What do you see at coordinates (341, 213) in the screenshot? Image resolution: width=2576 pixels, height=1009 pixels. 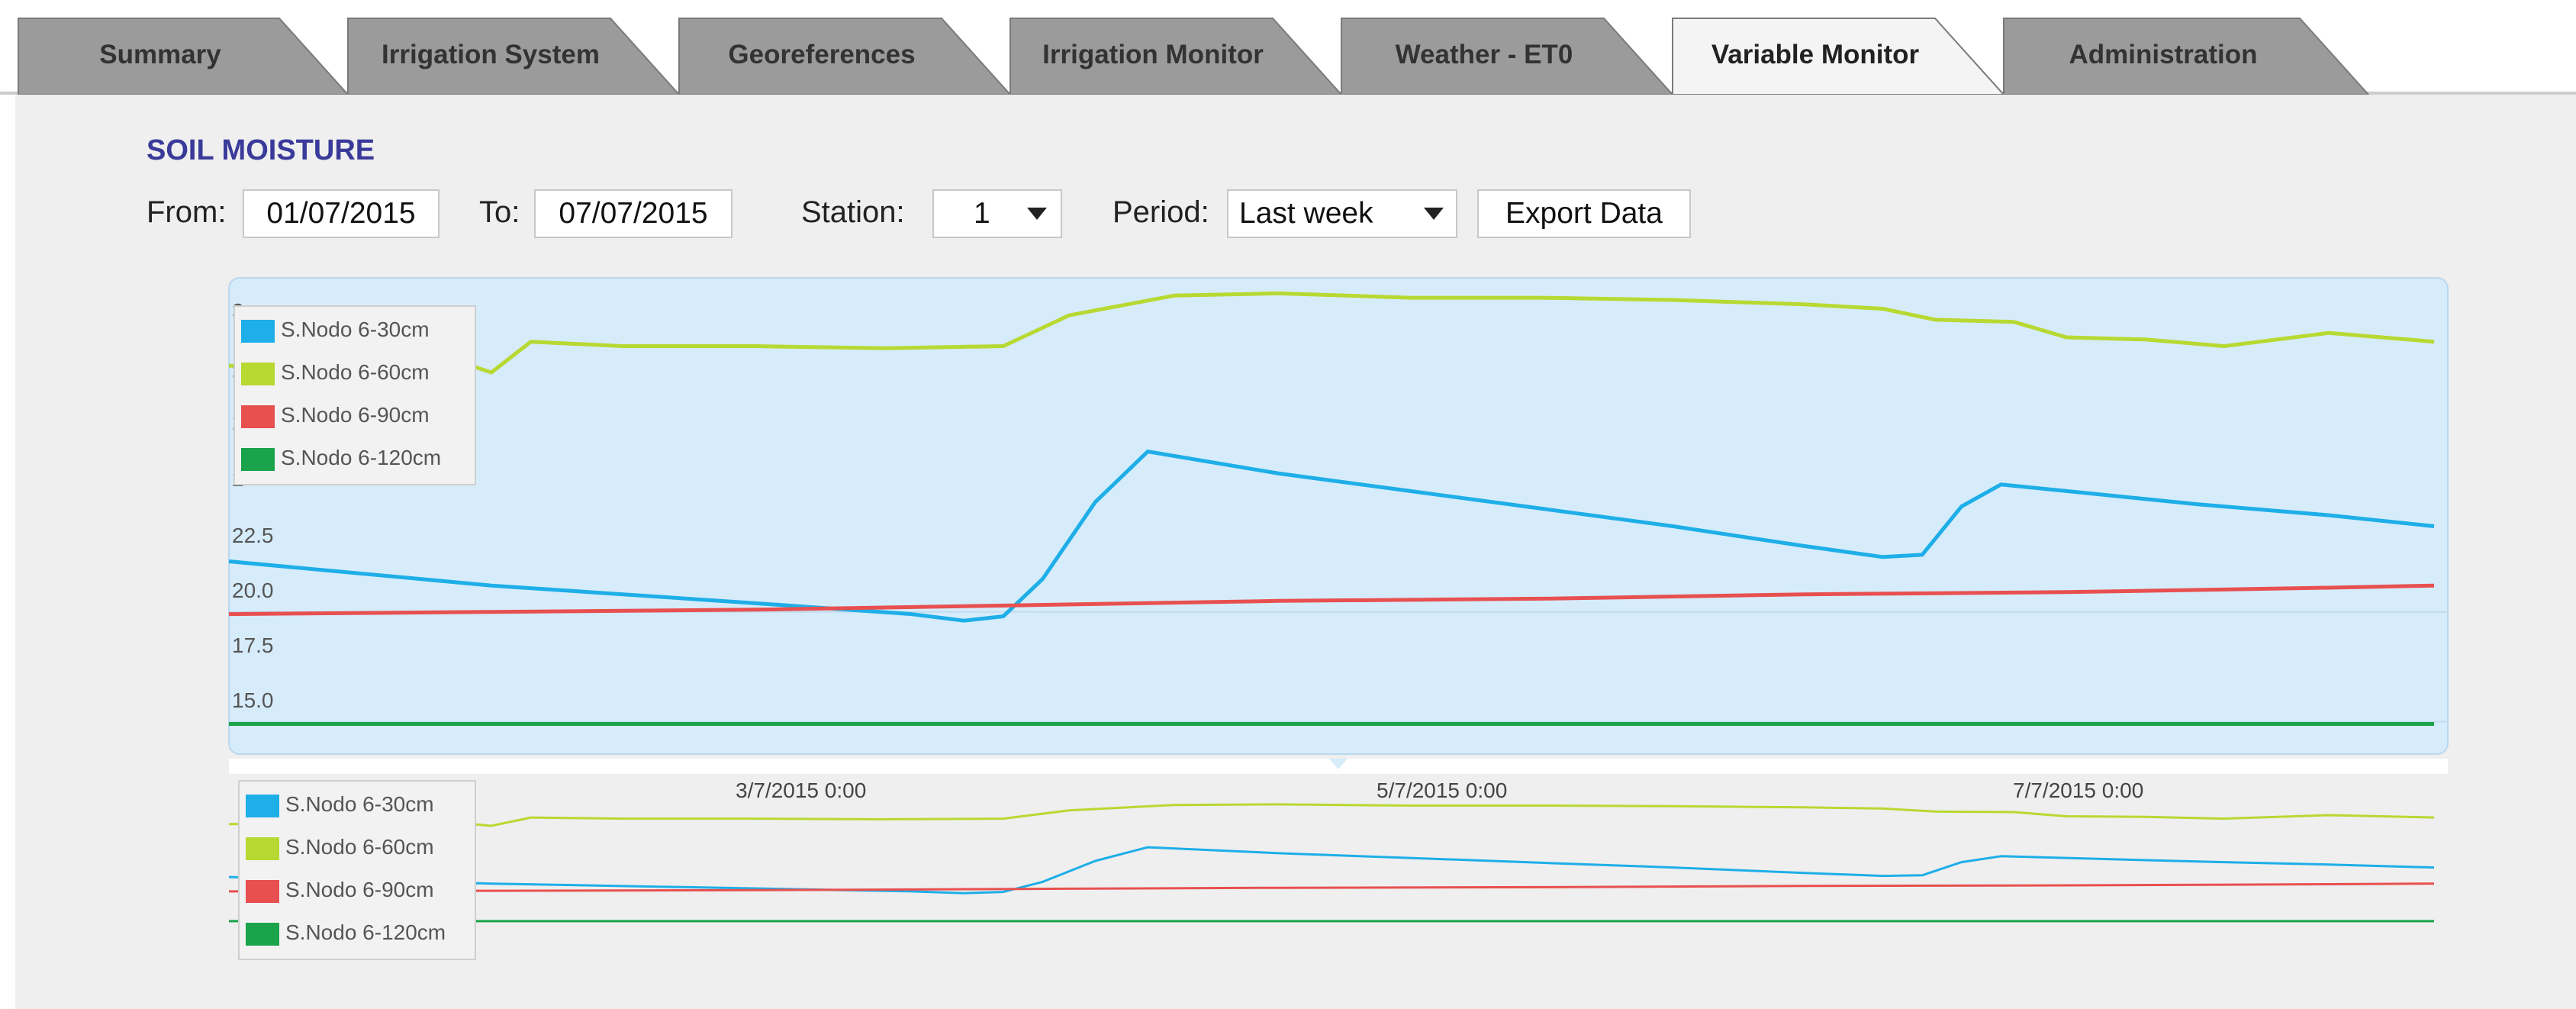 I see `from-date-input: 01/07/2015` at bounding box center [341, 213].